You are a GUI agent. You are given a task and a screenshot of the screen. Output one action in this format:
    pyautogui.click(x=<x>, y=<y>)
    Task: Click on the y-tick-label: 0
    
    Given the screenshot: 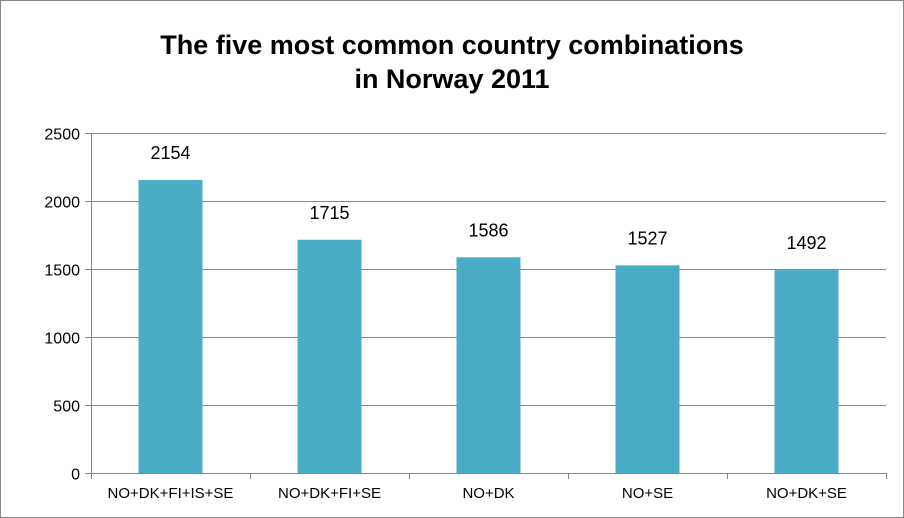 What is the action you would take?
    pyautogui.click(x=75, y=475)
    